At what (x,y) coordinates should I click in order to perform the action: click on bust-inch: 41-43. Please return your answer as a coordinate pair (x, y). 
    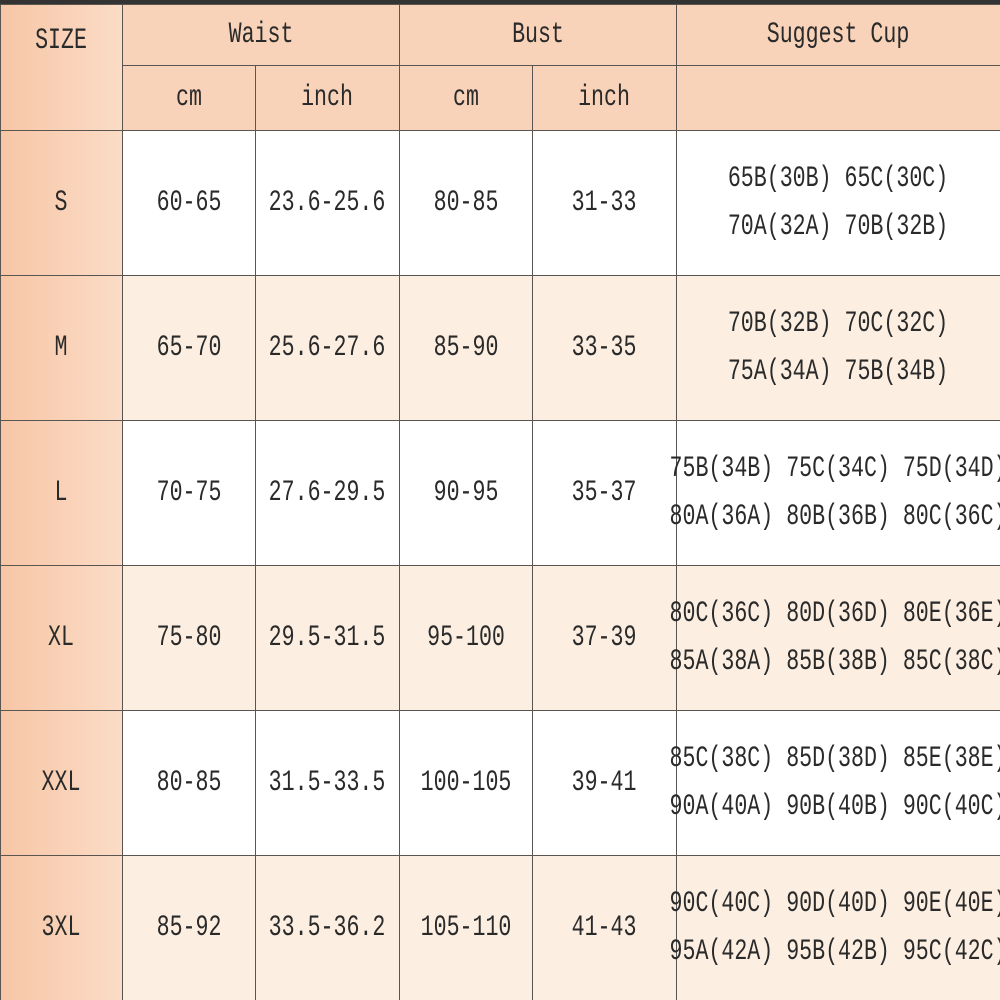
    Looking at the image, I should click on (604, 927).